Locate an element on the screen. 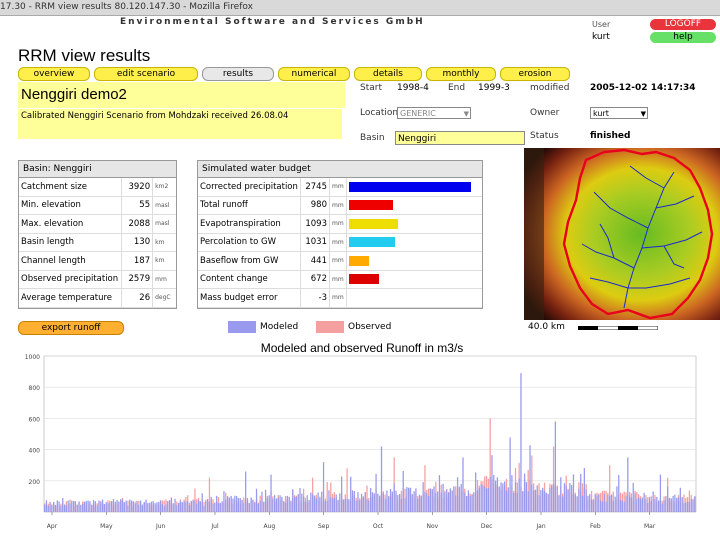 The width and height of the screenshot is (720, 540). help-button: help is located at coordinates (683, 37).